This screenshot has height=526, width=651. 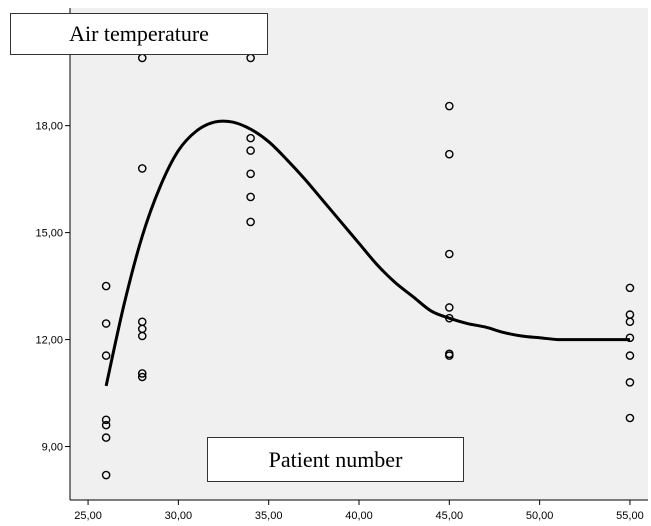 I want to click on y-tick-label: 15,00, so click(x=49, y=234).